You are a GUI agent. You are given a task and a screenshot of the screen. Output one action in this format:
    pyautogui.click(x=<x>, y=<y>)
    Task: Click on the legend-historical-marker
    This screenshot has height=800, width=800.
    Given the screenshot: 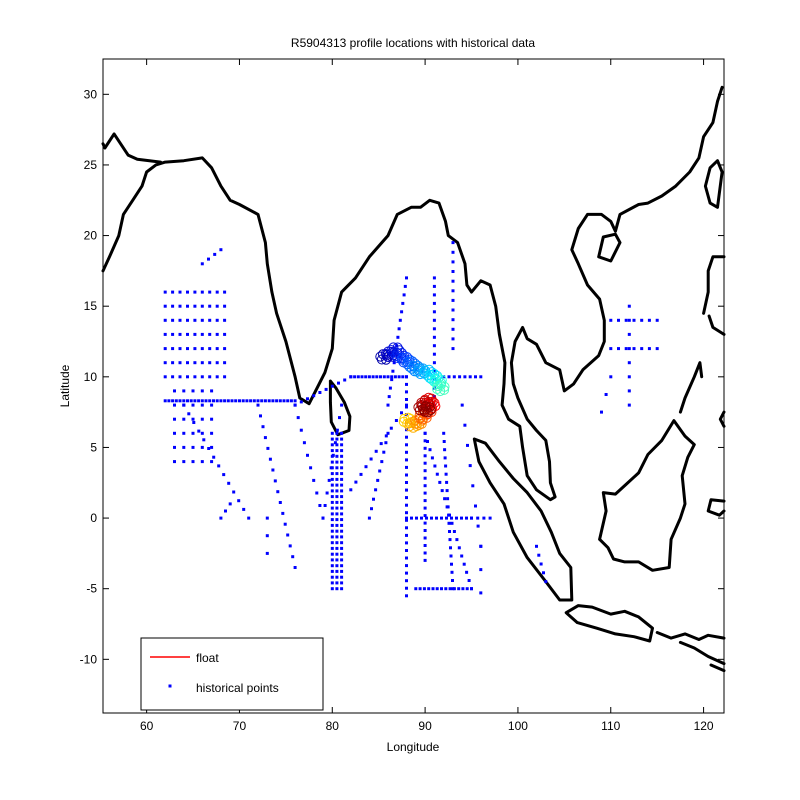 What is the action you would take?
    pyautogui.click(x=170, y=686)
    